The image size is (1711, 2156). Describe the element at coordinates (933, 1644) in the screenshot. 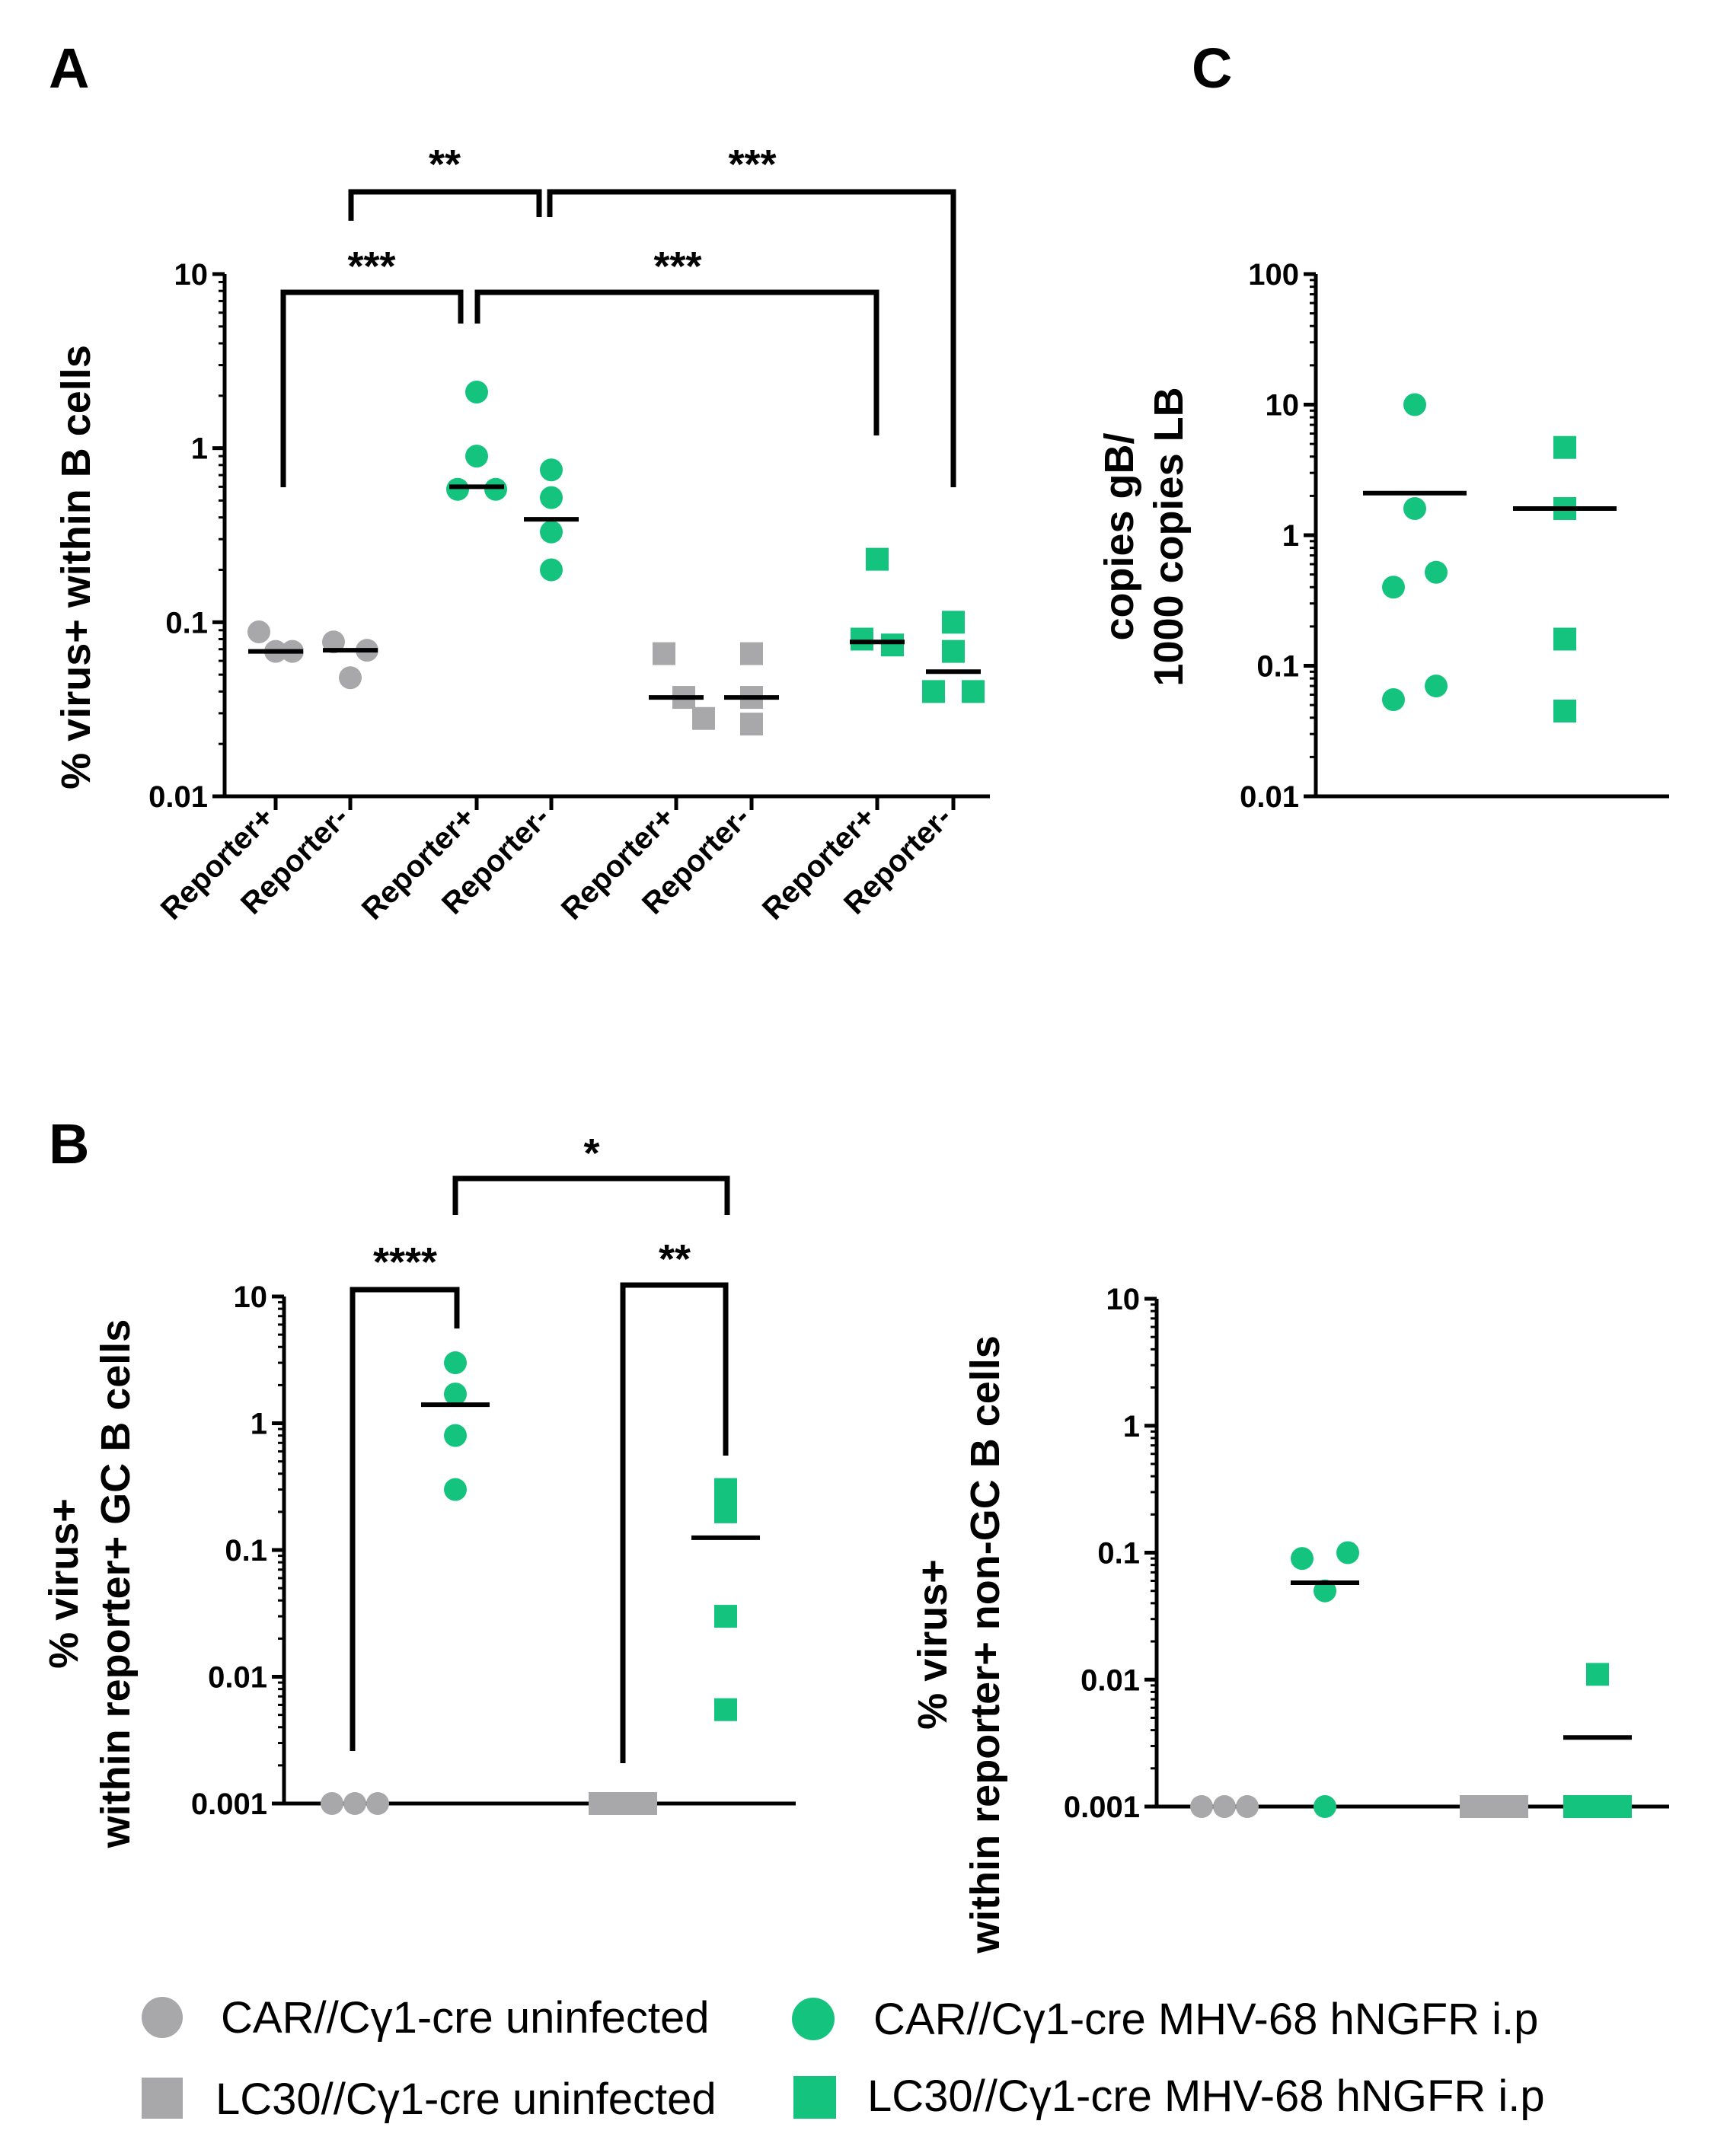

I see `panel-b-right-y-label-line1: % virus+` at that location.